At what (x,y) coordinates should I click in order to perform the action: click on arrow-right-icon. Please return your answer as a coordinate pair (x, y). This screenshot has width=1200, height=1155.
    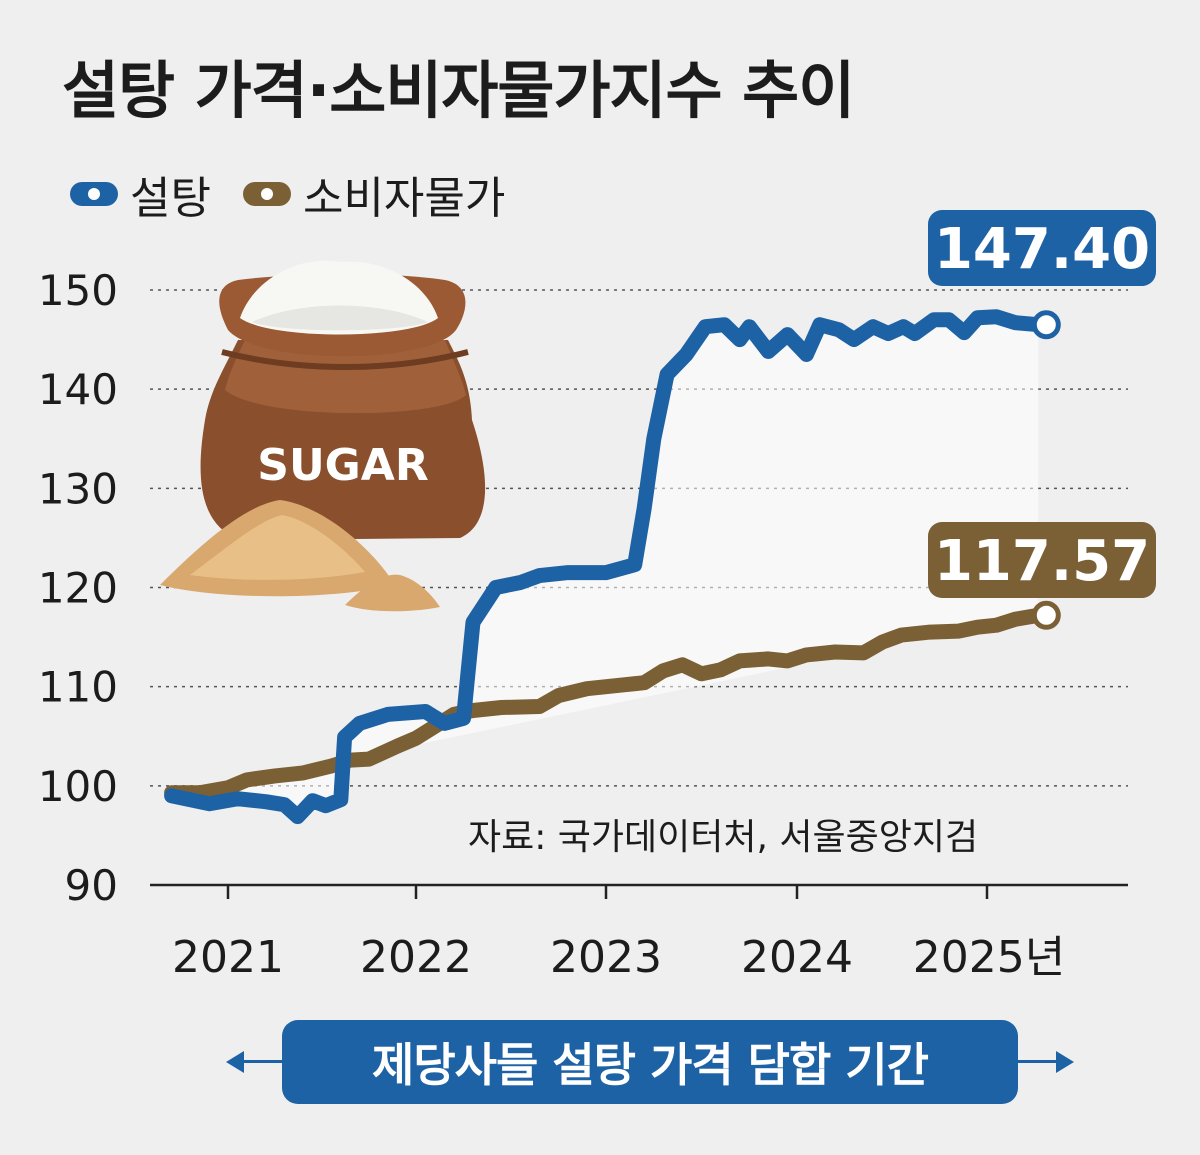
    Looking at the image, I should click on (1065, 1062).